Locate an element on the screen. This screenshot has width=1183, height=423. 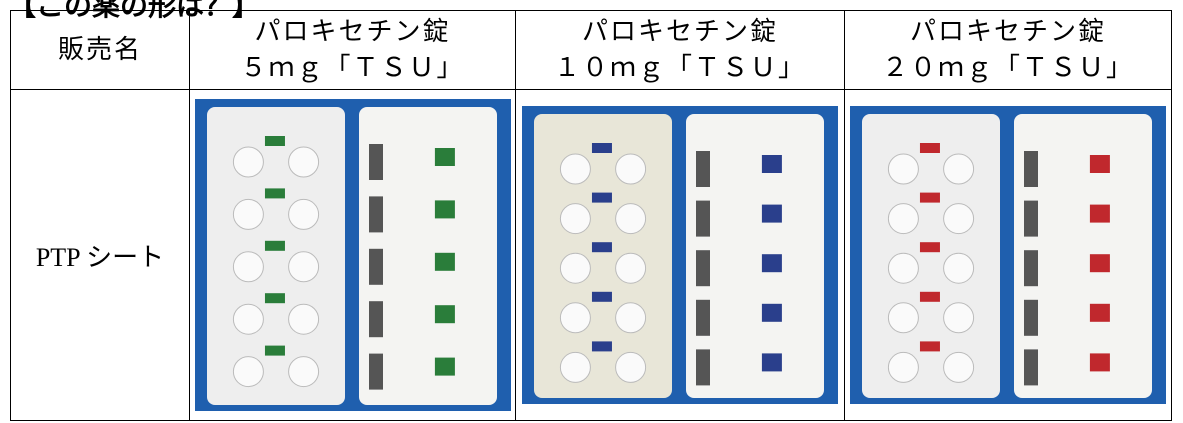
cell-line: ５ｍｇ「ＴＳＵ」 is located at coordinates (352, 68).